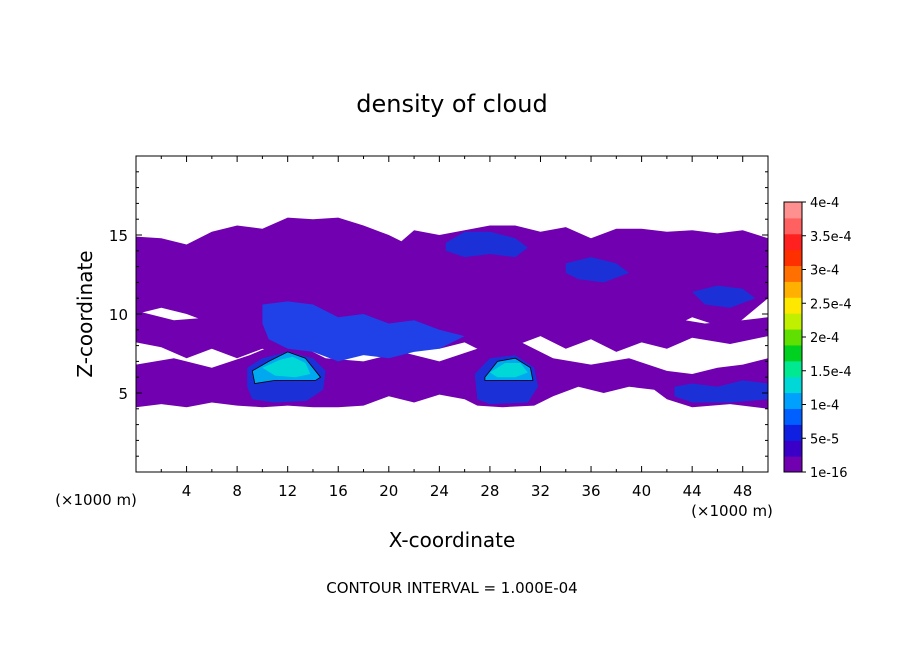 This screenshot has width=904, height=654. What do you see at coordinates (824, 203) in the screenshot?
I see `colorbar-label: 4e-4` at bounding box center [824, 203].